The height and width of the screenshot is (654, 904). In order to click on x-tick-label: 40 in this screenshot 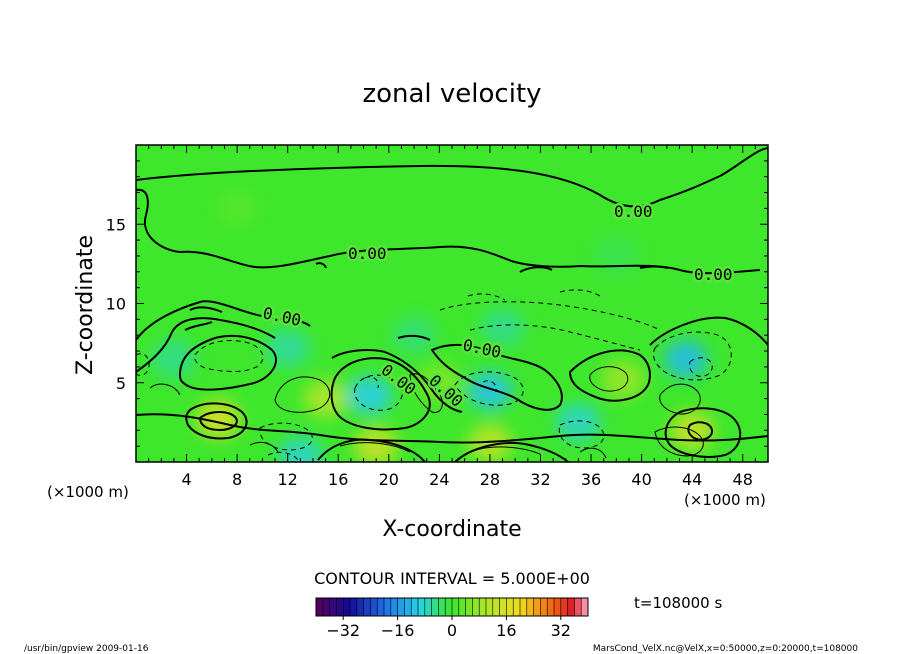, I will do `click(641, 479)`.